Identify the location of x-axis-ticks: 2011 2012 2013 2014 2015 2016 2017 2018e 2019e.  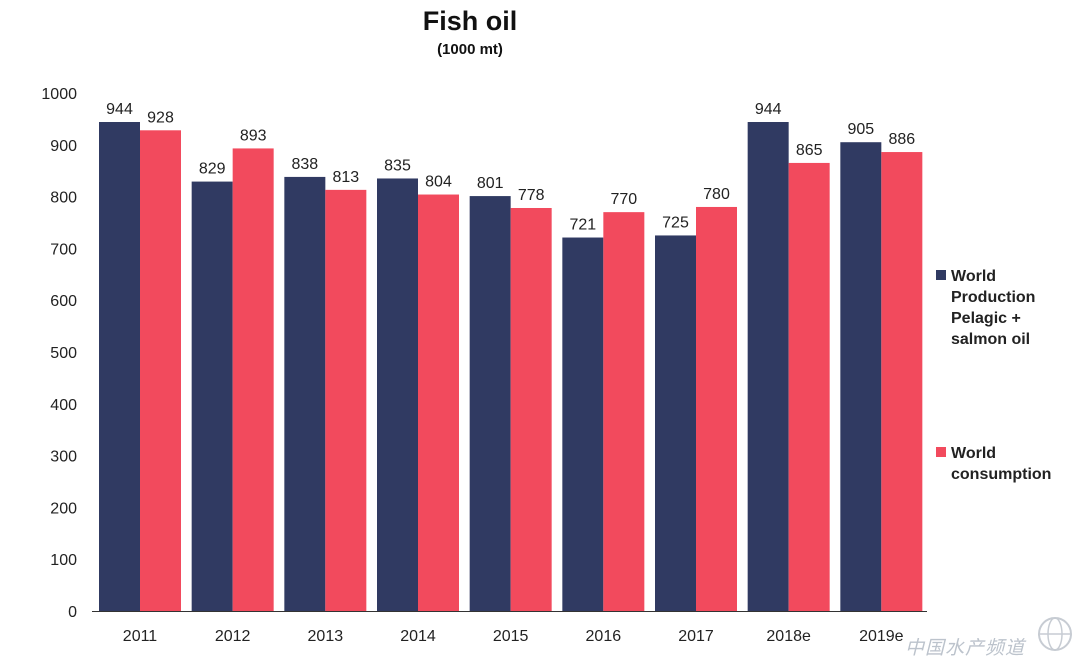
(513, 636).